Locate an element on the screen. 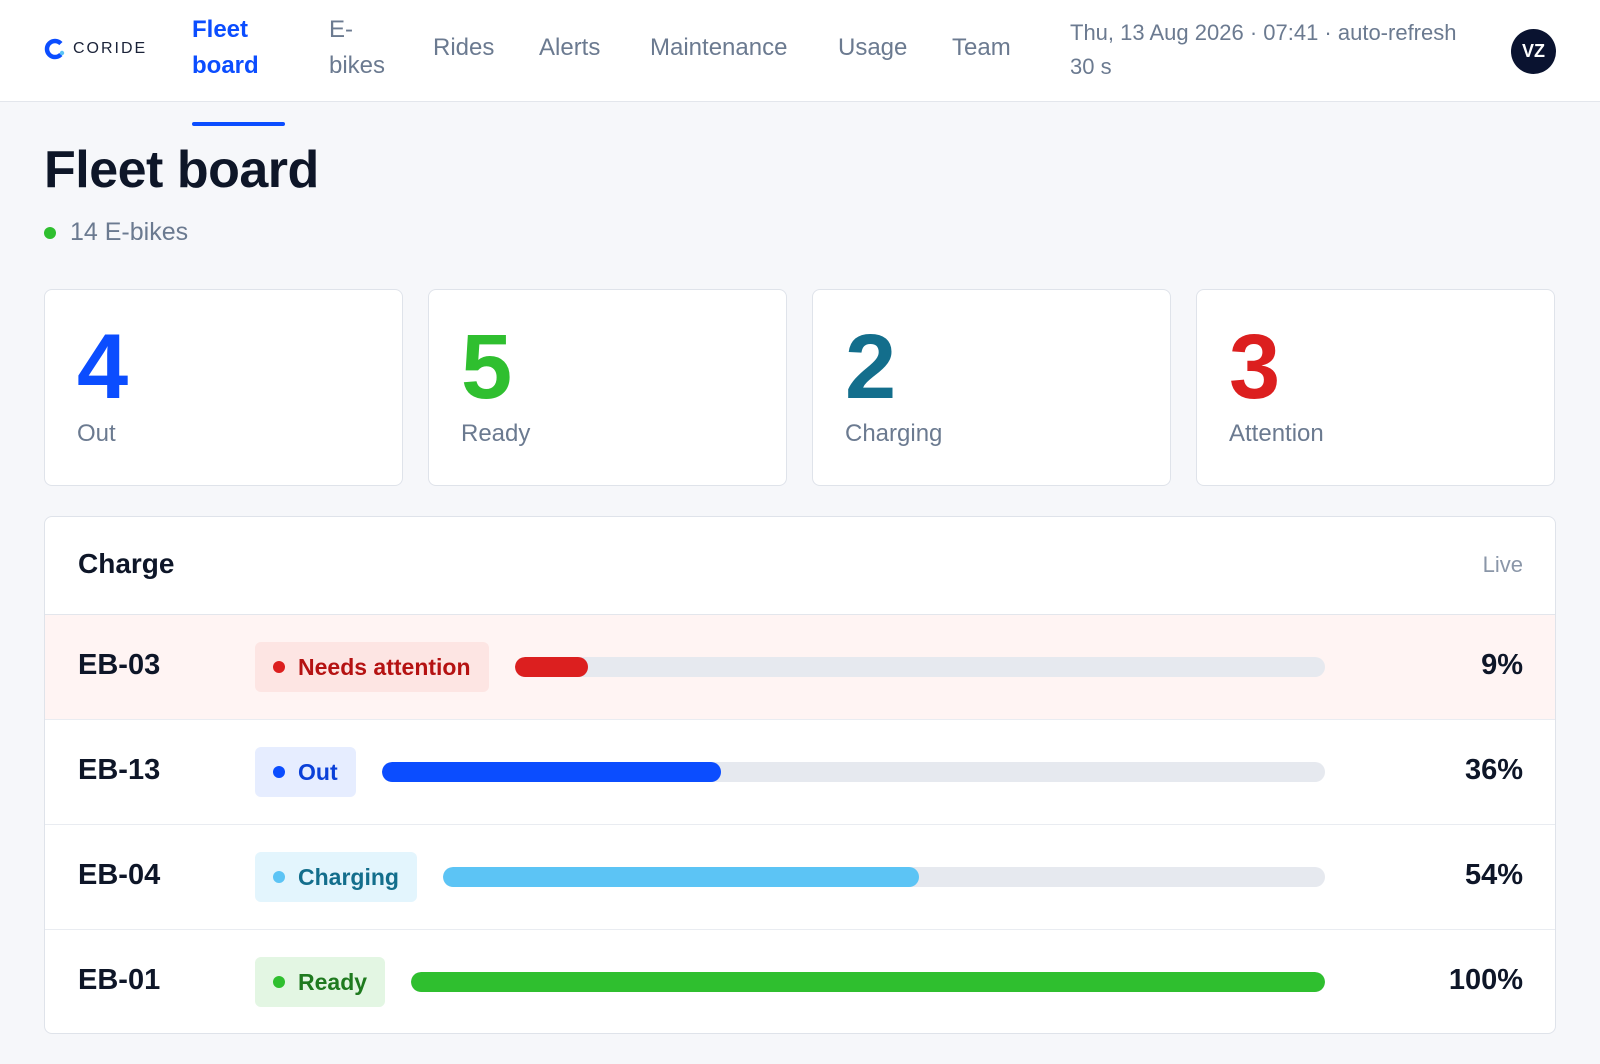  charge-row-eb-03: EB-03 Needs attention 9% is located at coordinates (800, 667).